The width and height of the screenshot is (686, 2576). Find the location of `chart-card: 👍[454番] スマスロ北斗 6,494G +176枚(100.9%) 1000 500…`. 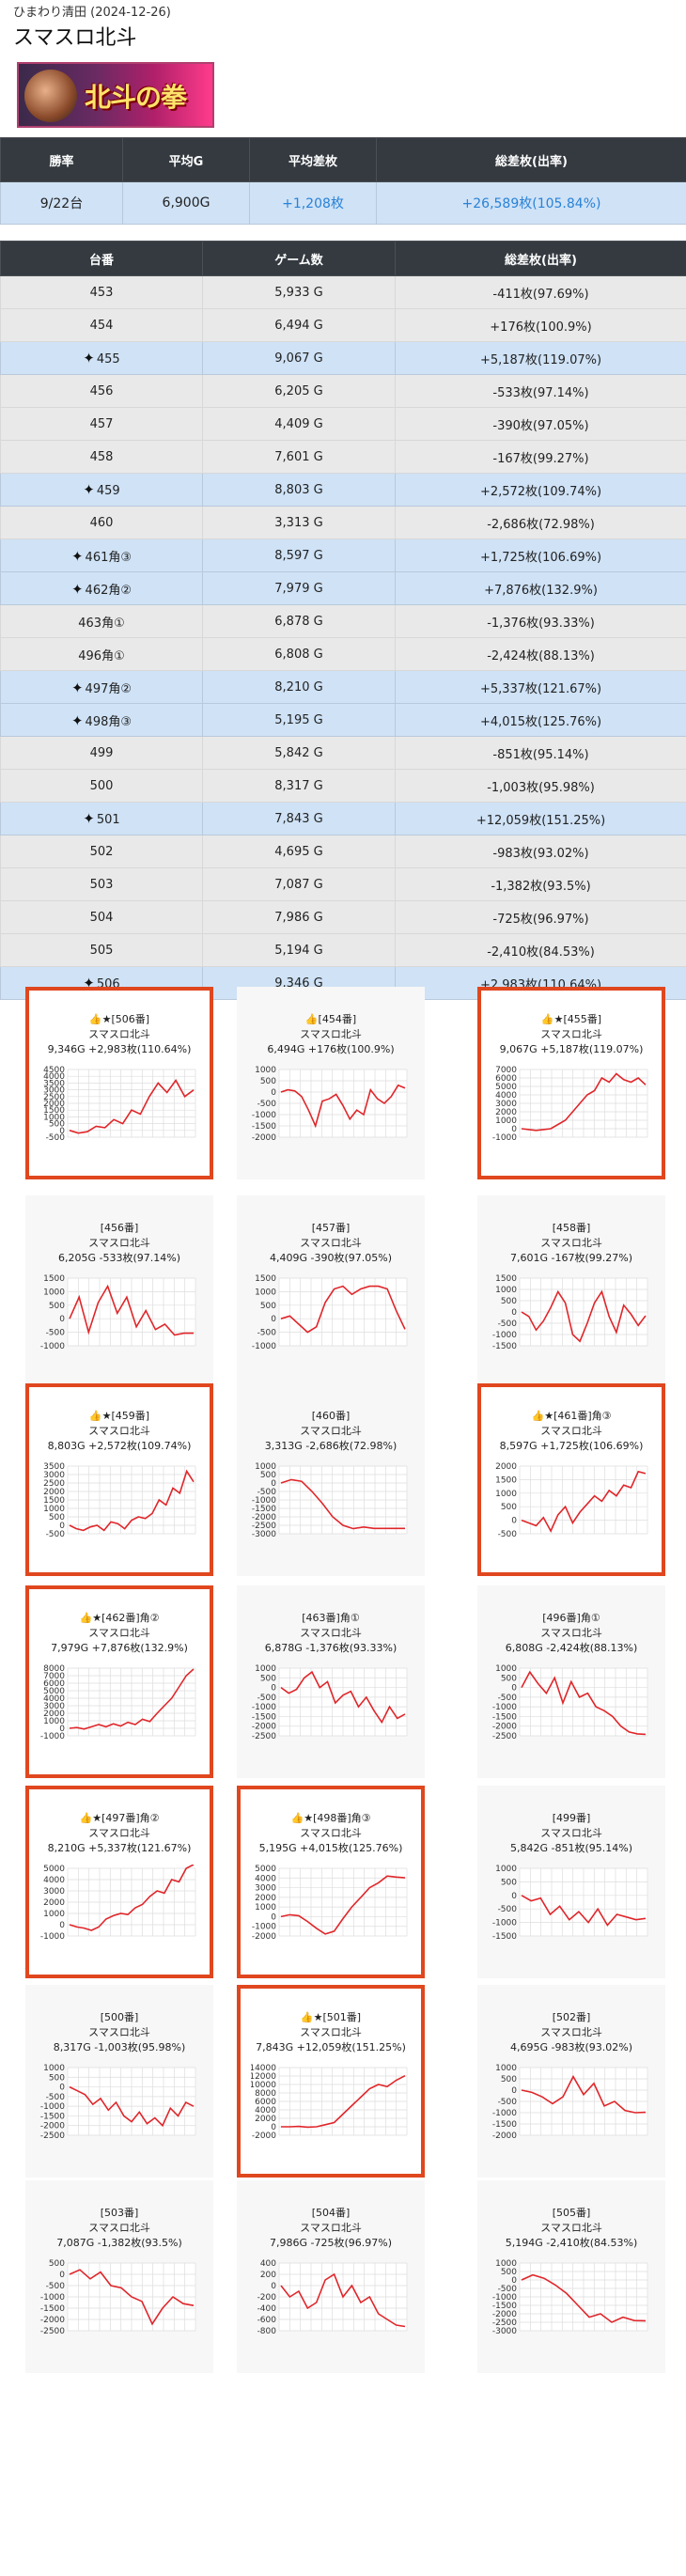

chart-card: 👍[454番] スマスロ北斗 6,494G +176枚(100.9%) 1000 500… is located at coordinates (331, 1083).